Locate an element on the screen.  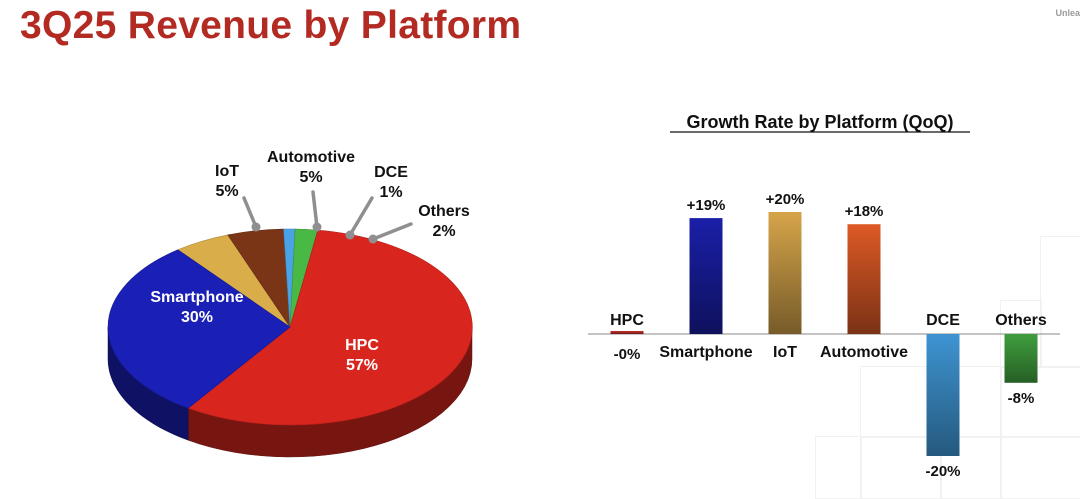
bar-smartphone is located at coordinates (706, 276).